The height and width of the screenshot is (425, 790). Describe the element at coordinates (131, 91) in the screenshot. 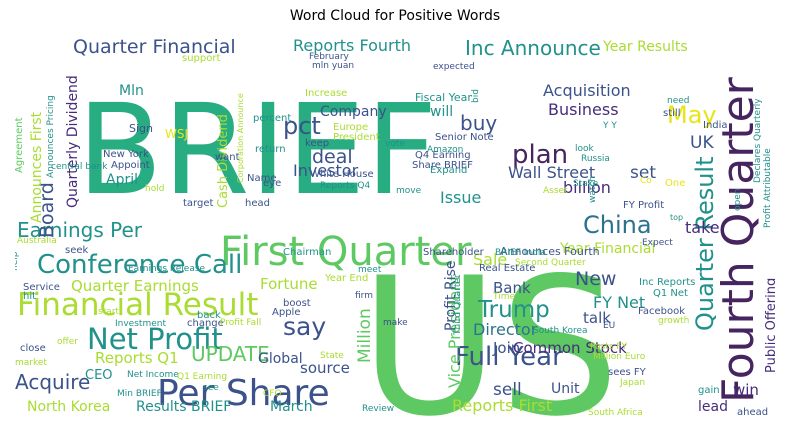

I see `word-mln: Mln` at that location.